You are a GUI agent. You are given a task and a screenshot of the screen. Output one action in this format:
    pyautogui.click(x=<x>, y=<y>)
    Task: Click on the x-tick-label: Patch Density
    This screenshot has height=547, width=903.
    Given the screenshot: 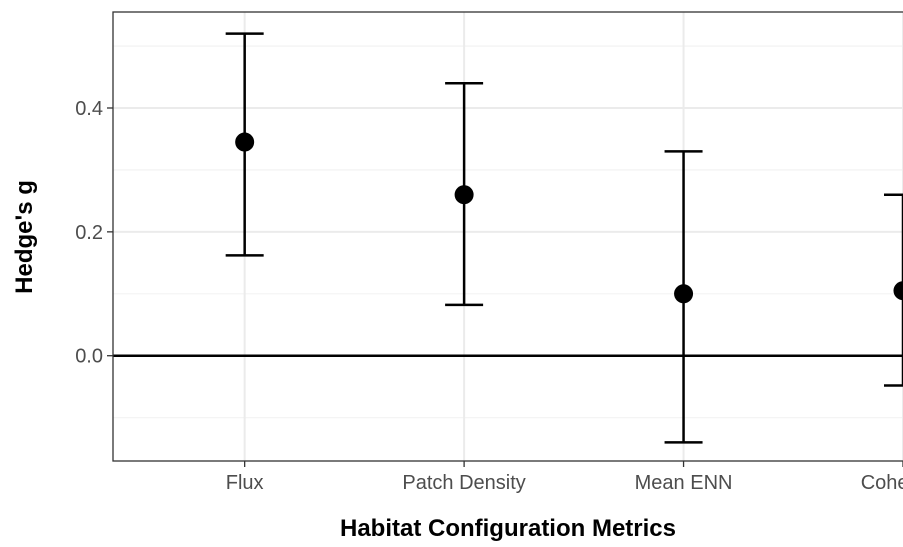 What is the action you would take?
    pyautogui.click(x=463, y=483)
    